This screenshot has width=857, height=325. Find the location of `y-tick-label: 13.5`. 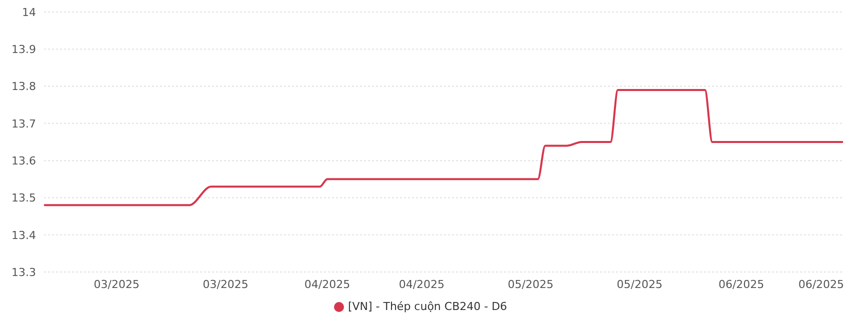

y-tick-label: 13.5 is located at coordinates (24, 198).